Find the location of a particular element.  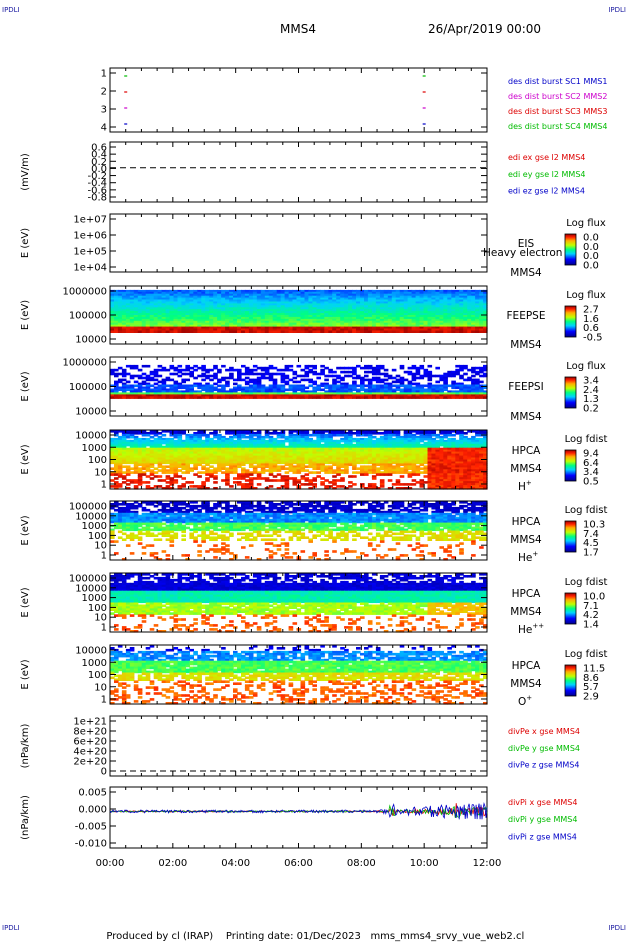

y-tick-label-hpca_o: 100 is located at coordinates (97, 675).